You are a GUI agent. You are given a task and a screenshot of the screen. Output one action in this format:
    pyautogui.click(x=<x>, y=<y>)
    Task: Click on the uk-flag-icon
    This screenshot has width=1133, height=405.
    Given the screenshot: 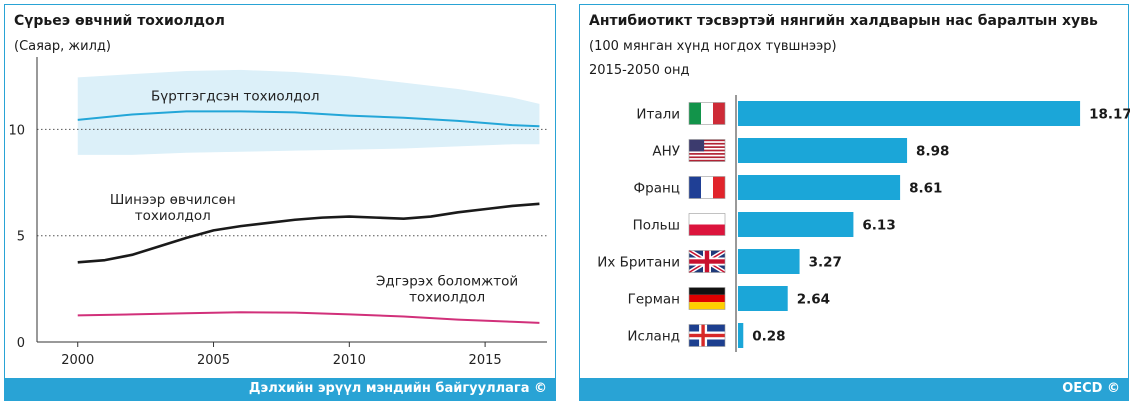 What is the action you would take?
    pyautogui.click(x=707, y=261)
    